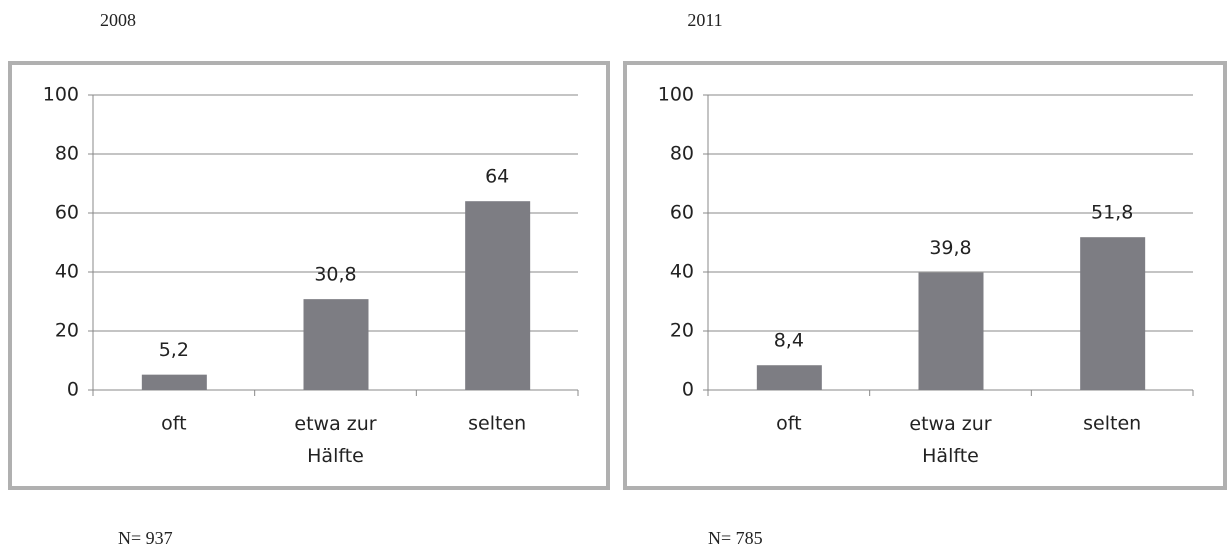 The image size is (1229, 554). What do you see at coordinates (497, 177) in the screenshot?
I see `data-label: 64` at bounding box center [497, 177].